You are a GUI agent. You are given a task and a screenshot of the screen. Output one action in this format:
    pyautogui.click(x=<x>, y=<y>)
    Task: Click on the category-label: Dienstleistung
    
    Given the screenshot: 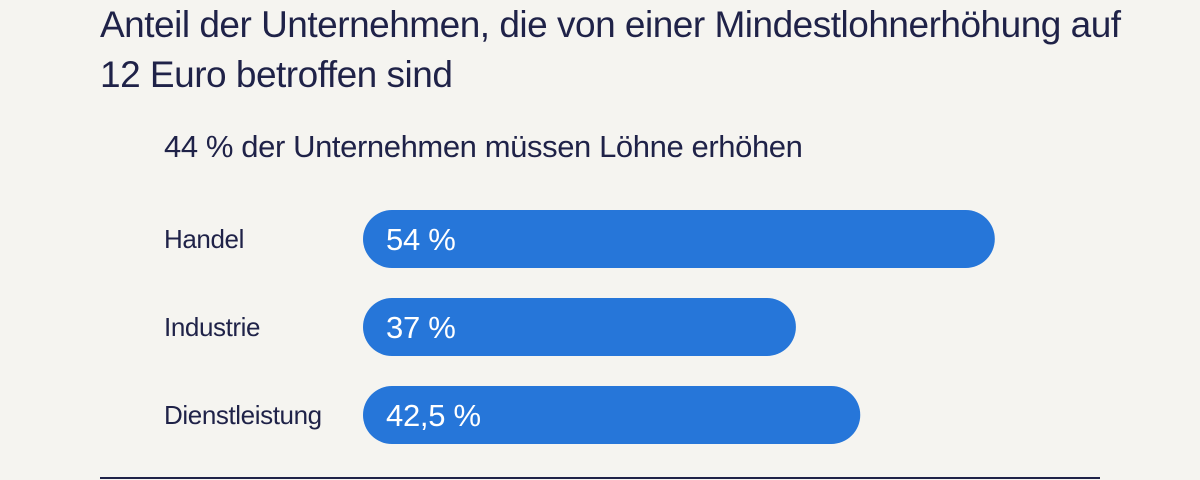 What is the action you would take?
    pyautogui.click(x=243, y=415)
    